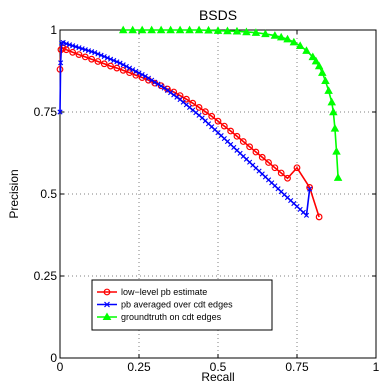 Image resolution: width=382 pixels, height=383 pixels. I want to click on legend-box, so click(182, 305).